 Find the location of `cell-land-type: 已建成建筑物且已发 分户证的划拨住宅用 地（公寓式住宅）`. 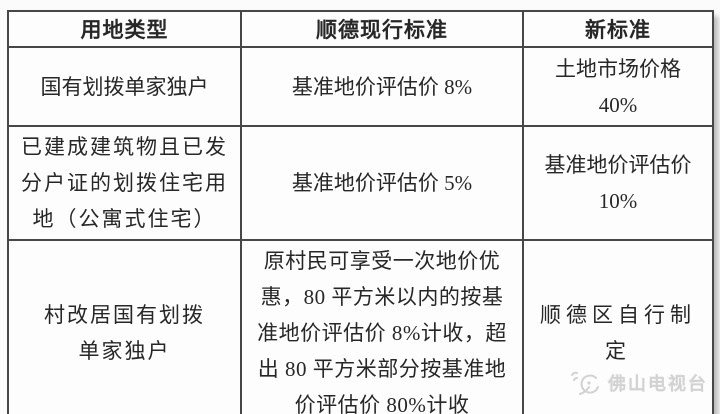

cell-land-type: 已建成建筑物且已发 分户证的划拨住宅用 地（公寓式住宅） is located at coordinates (124, 183).